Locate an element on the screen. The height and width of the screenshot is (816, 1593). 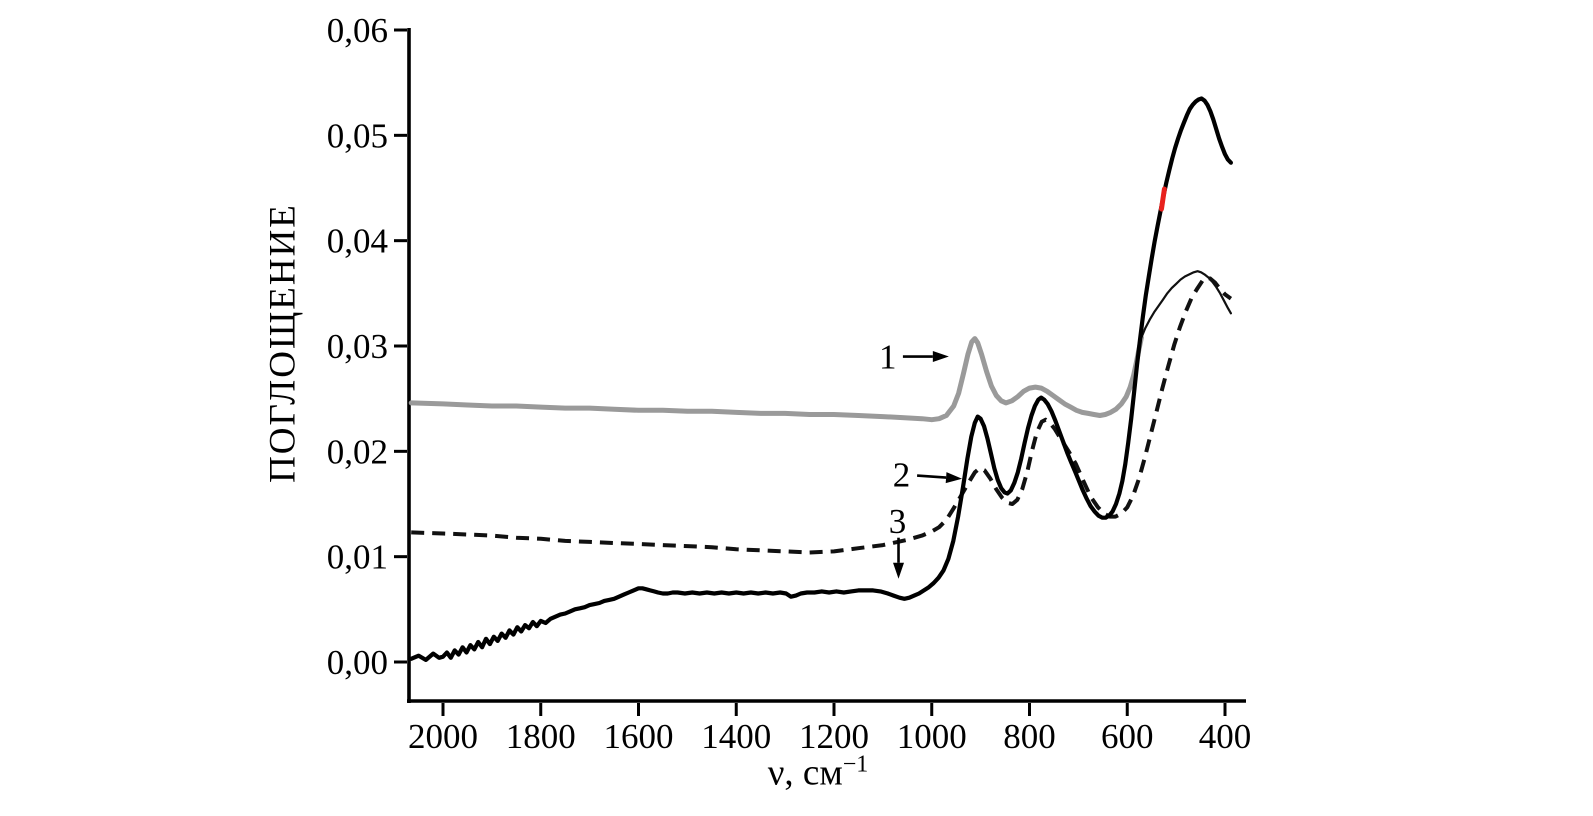
annotation-2: 2 is located at coordinates (928, 475).